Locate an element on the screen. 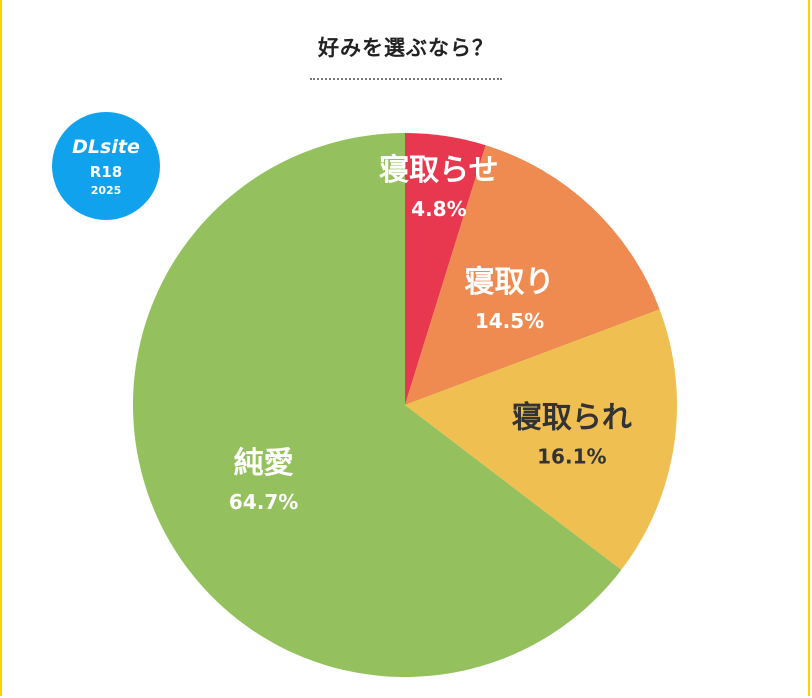  slice-label-name: 純愛 is located at coordinates (264, 463).